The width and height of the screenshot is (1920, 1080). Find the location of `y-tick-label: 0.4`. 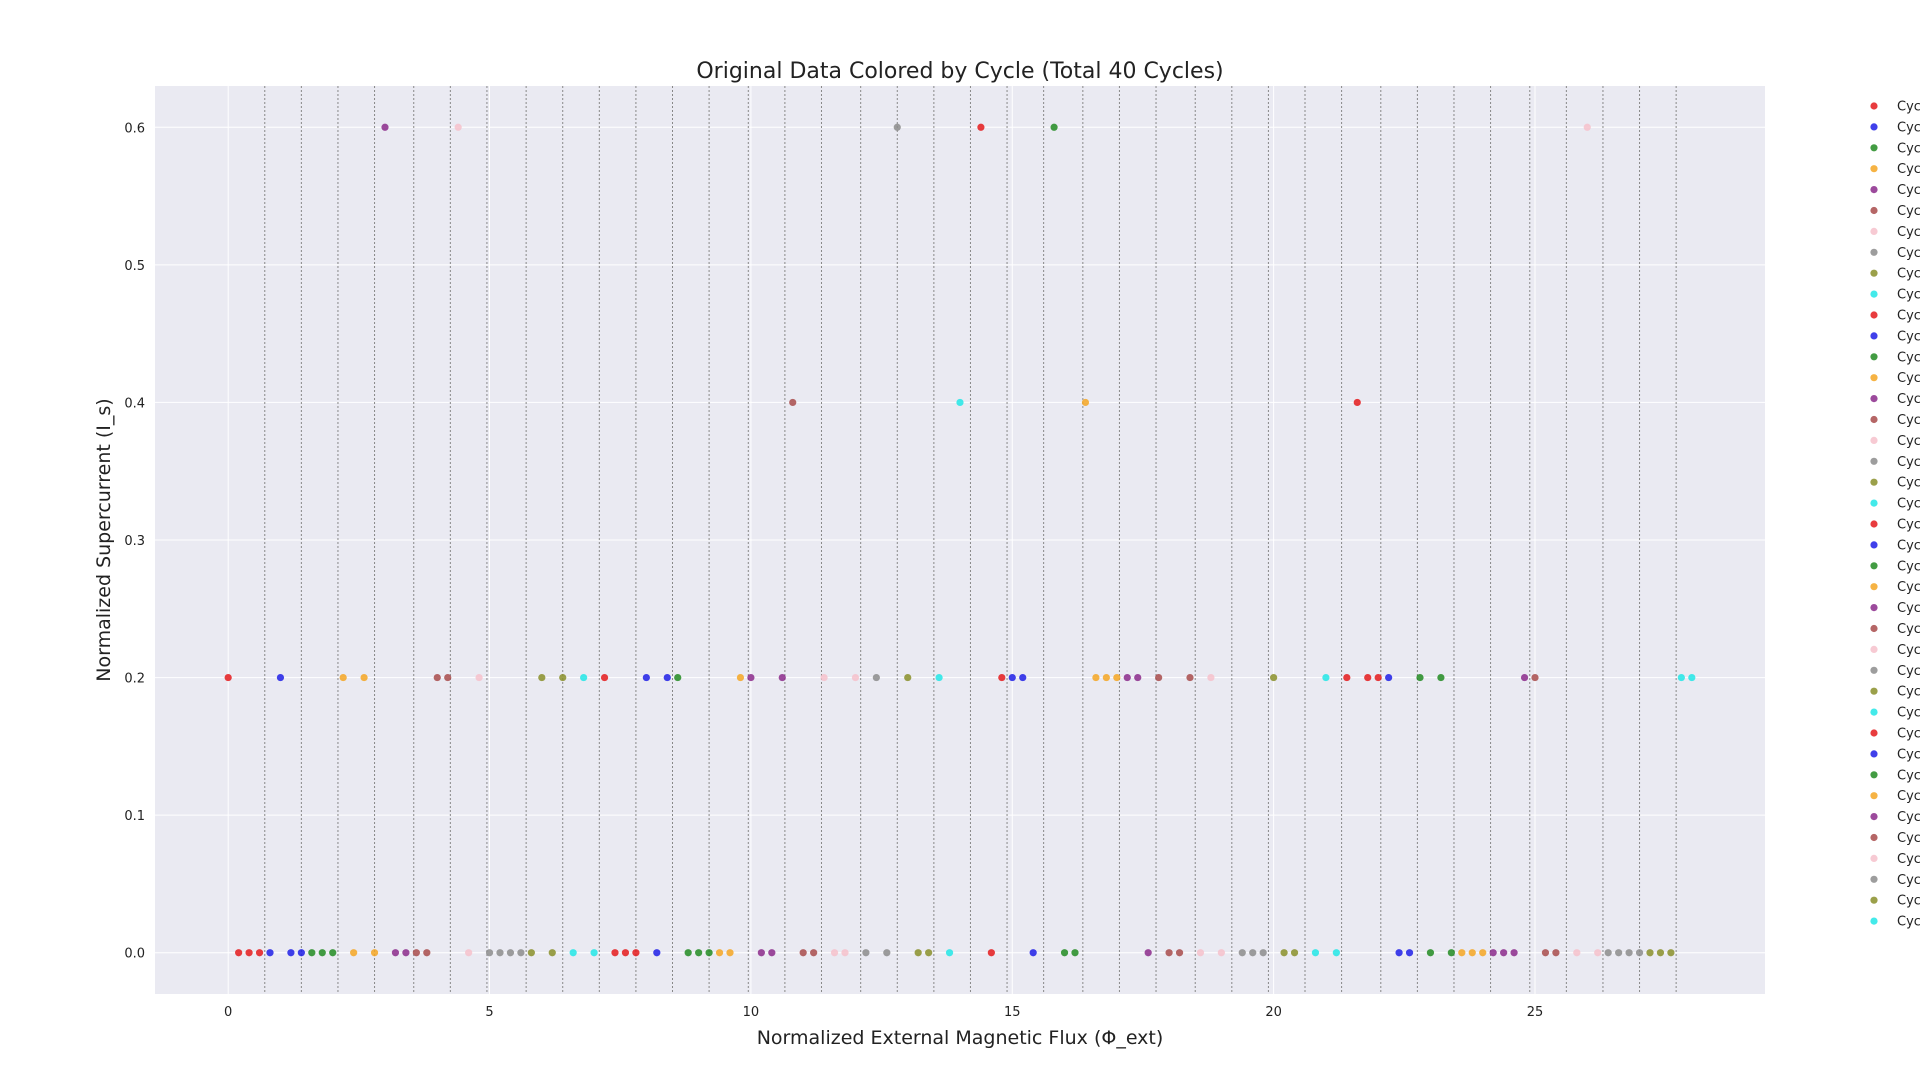

y-tick-label: 0.4 is located at coordinates (134, 403).